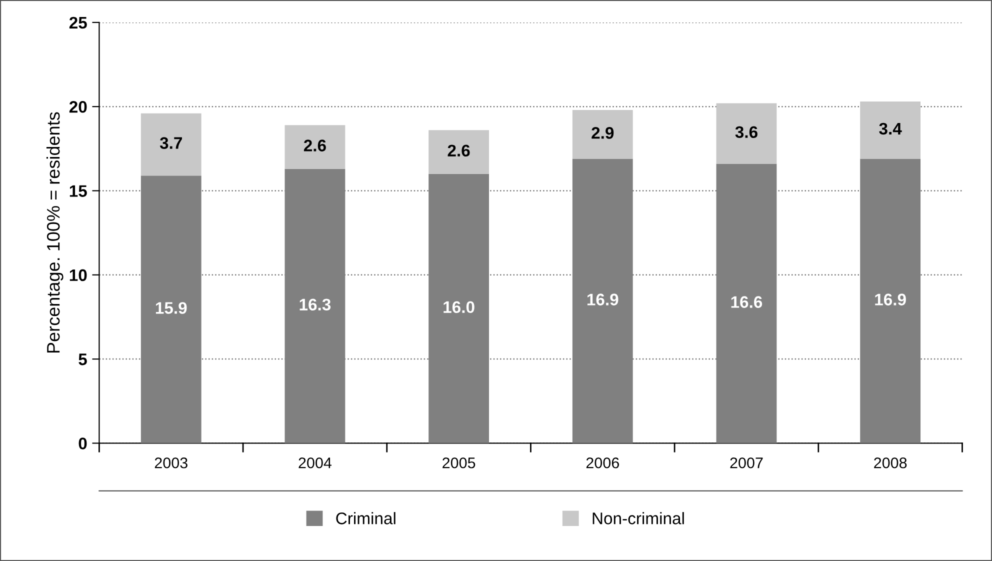 The image size is (992, 561). What do you see at coordinates (78, 275) in the screenshot?
I see `y-tick-label: 10` at bounding box center [78, 275].